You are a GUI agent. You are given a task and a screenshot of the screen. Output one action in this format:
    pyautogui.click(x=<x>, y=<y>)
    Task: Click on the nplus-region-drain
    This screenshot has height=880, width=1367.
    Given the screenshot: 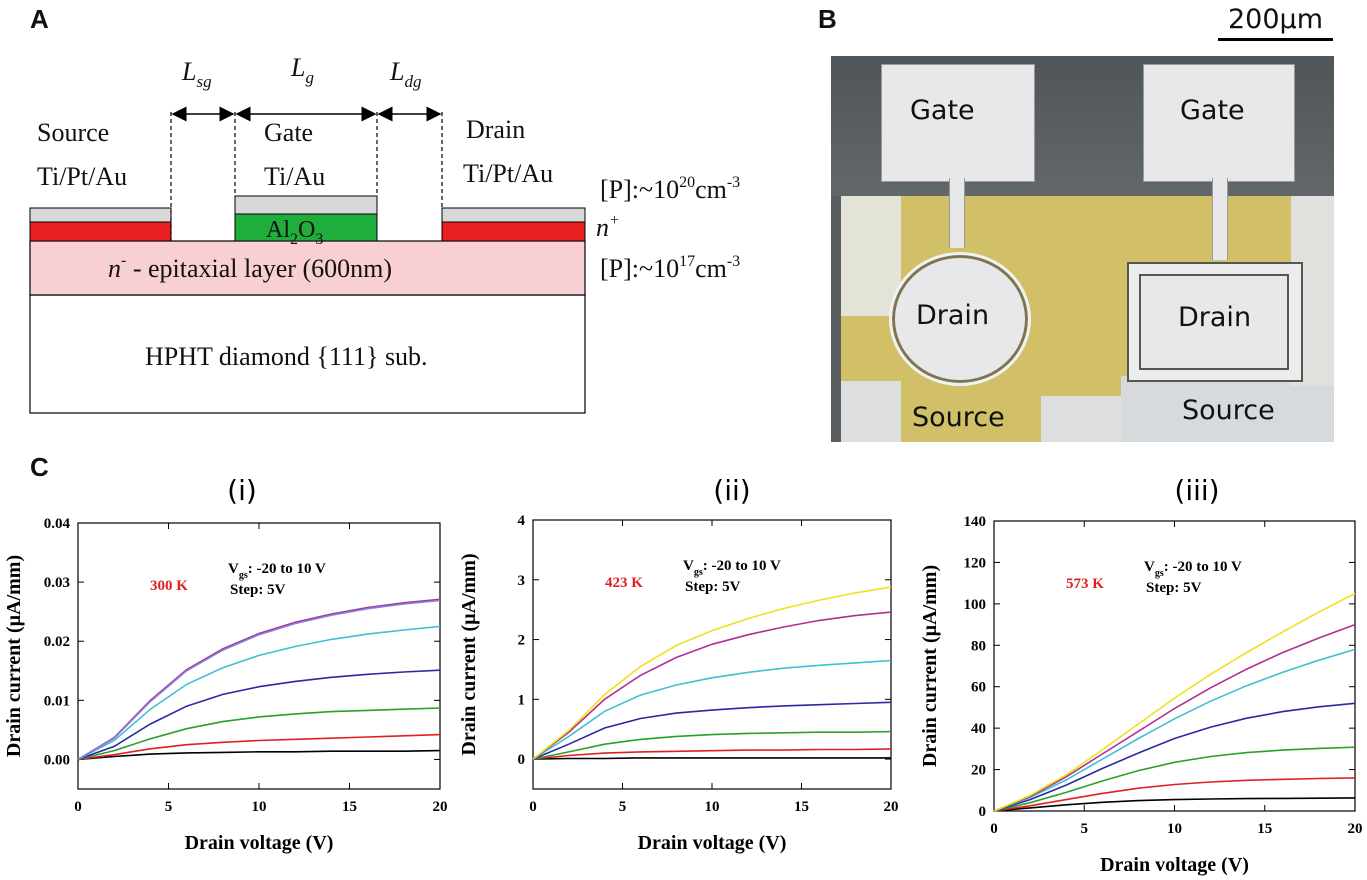 What is the action you would take?
    pyautogui.click(x=513, y=231)
    